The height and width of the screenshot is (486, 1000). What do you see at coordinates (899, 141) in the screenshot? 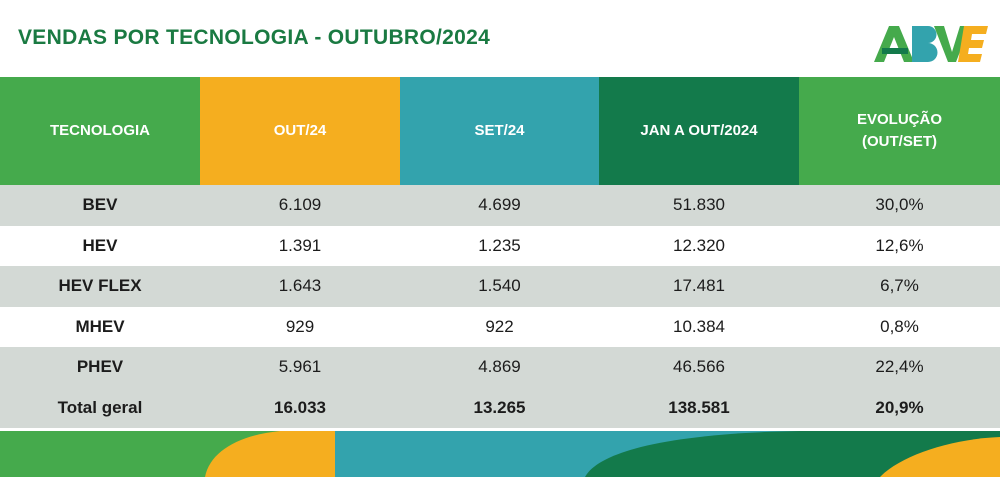
I see `header-evolucao-line2: (OUT/SET)` at bounding box center [899, 141].